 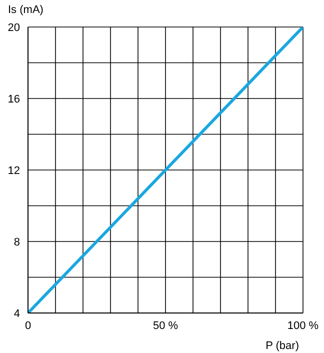 I want to click on y-tick-label: 20, so click(x=14, y=28).